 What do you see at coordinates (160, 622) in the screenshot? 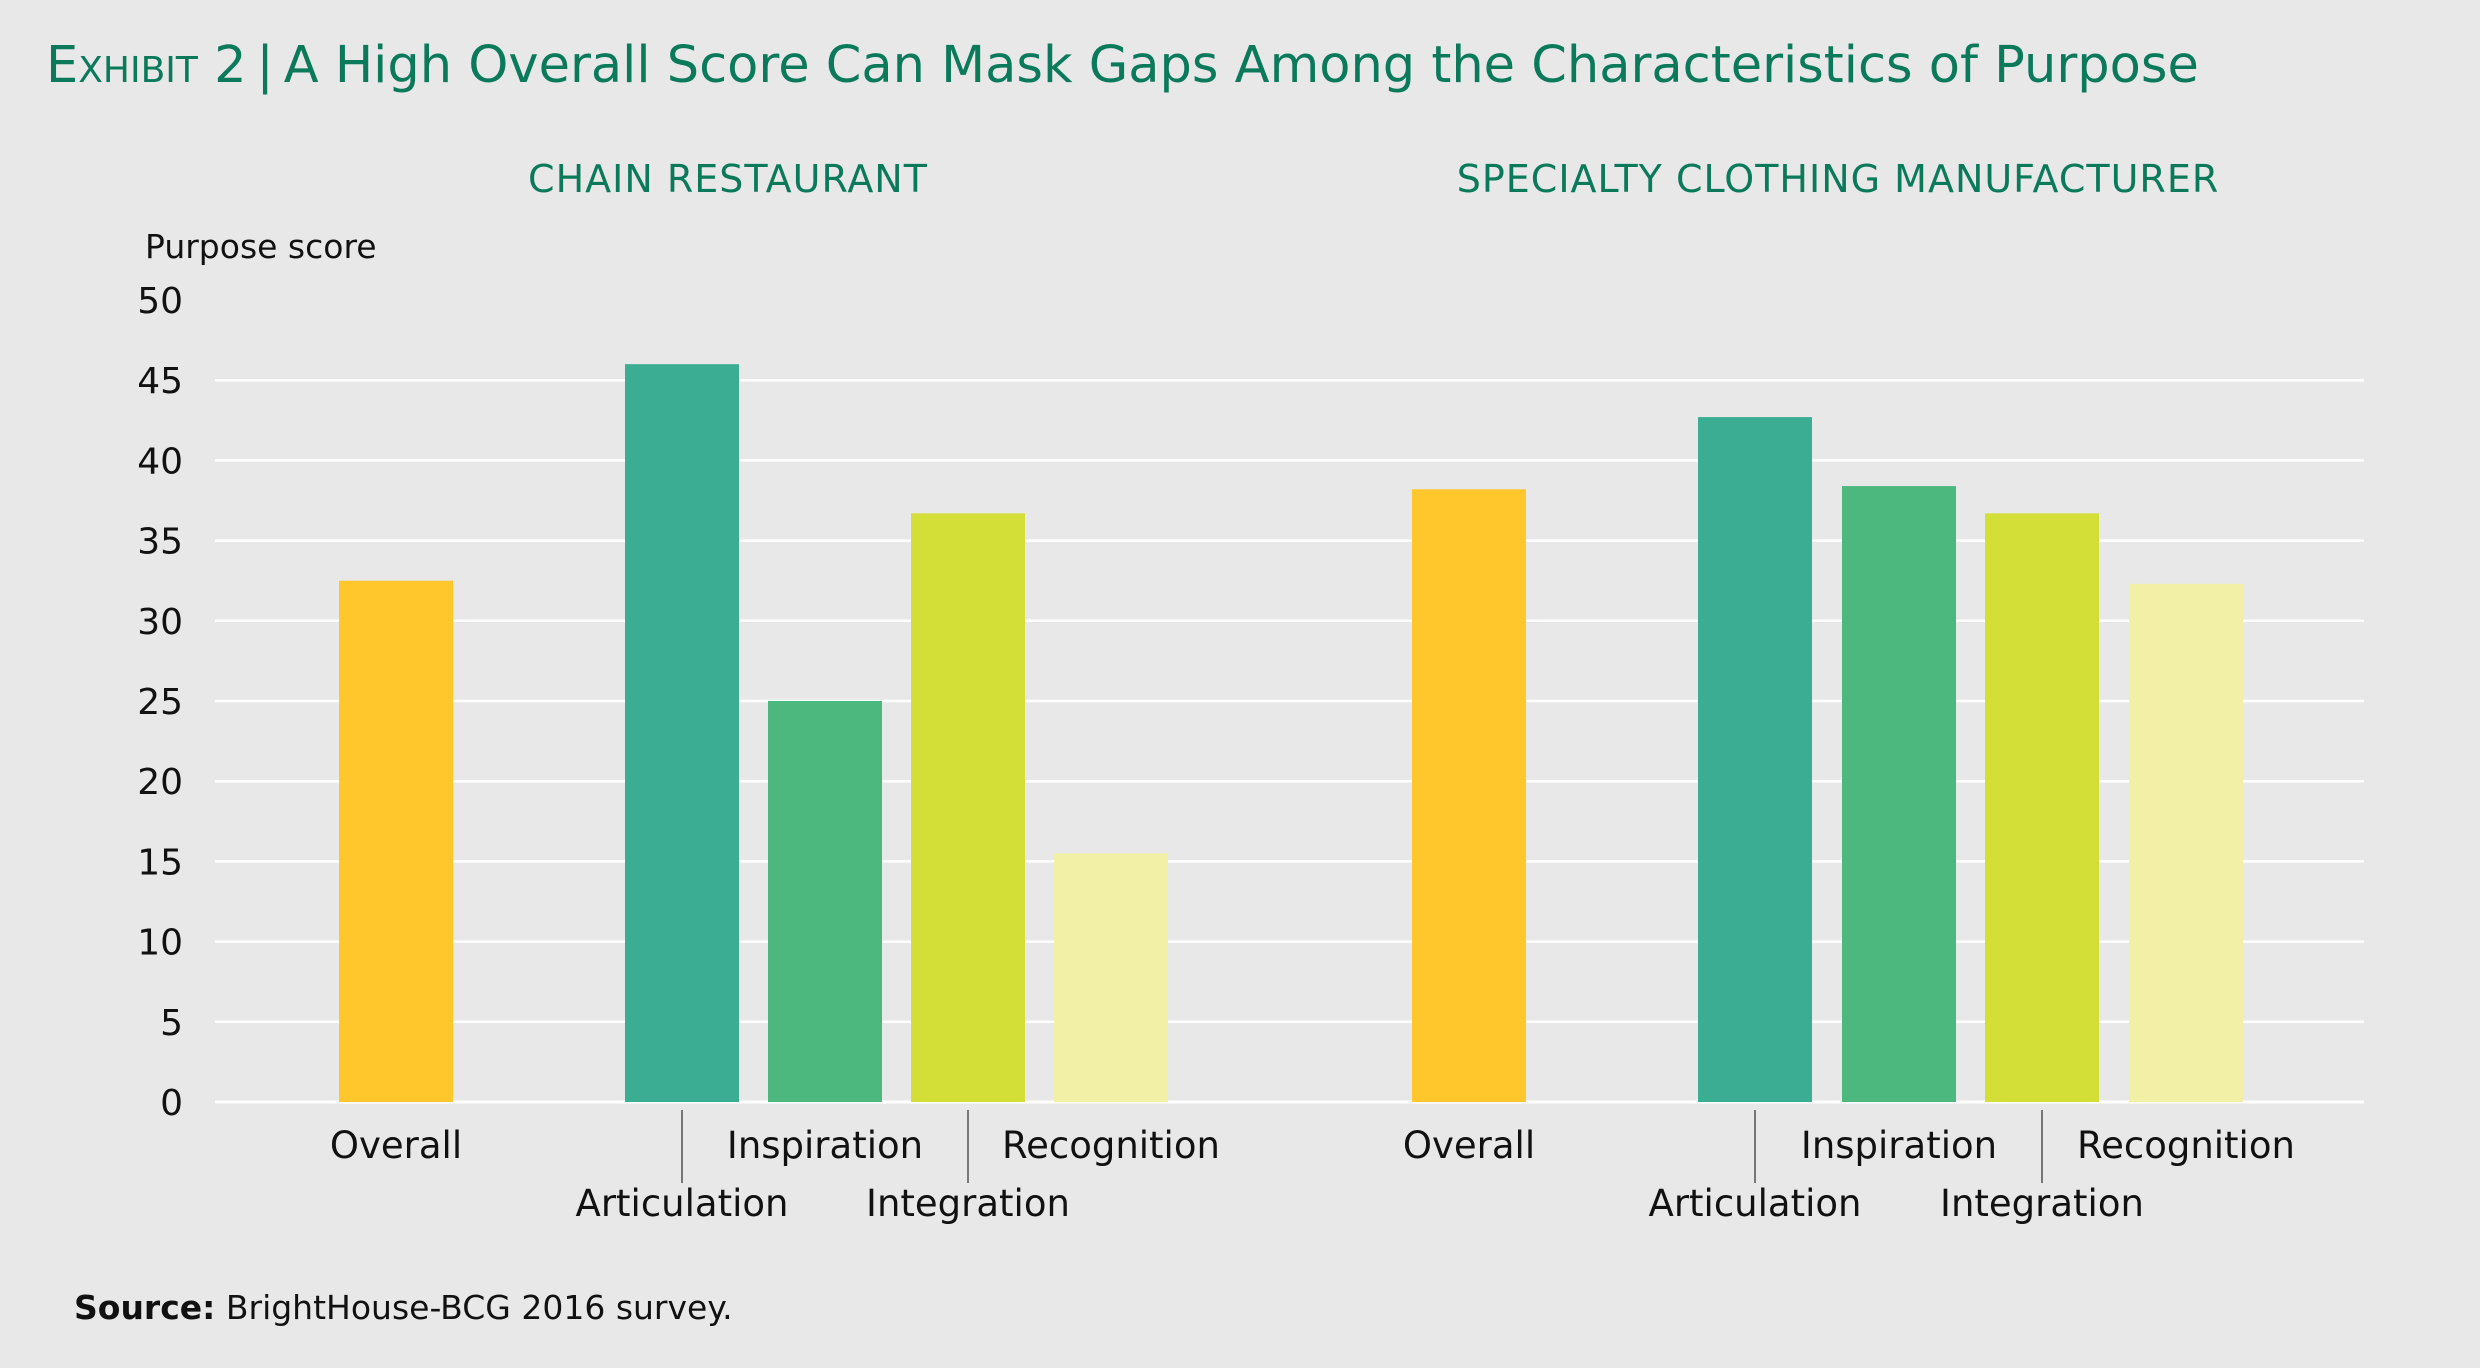
I see `y-tick-label-30: 30` at bounding box center [160, 622].